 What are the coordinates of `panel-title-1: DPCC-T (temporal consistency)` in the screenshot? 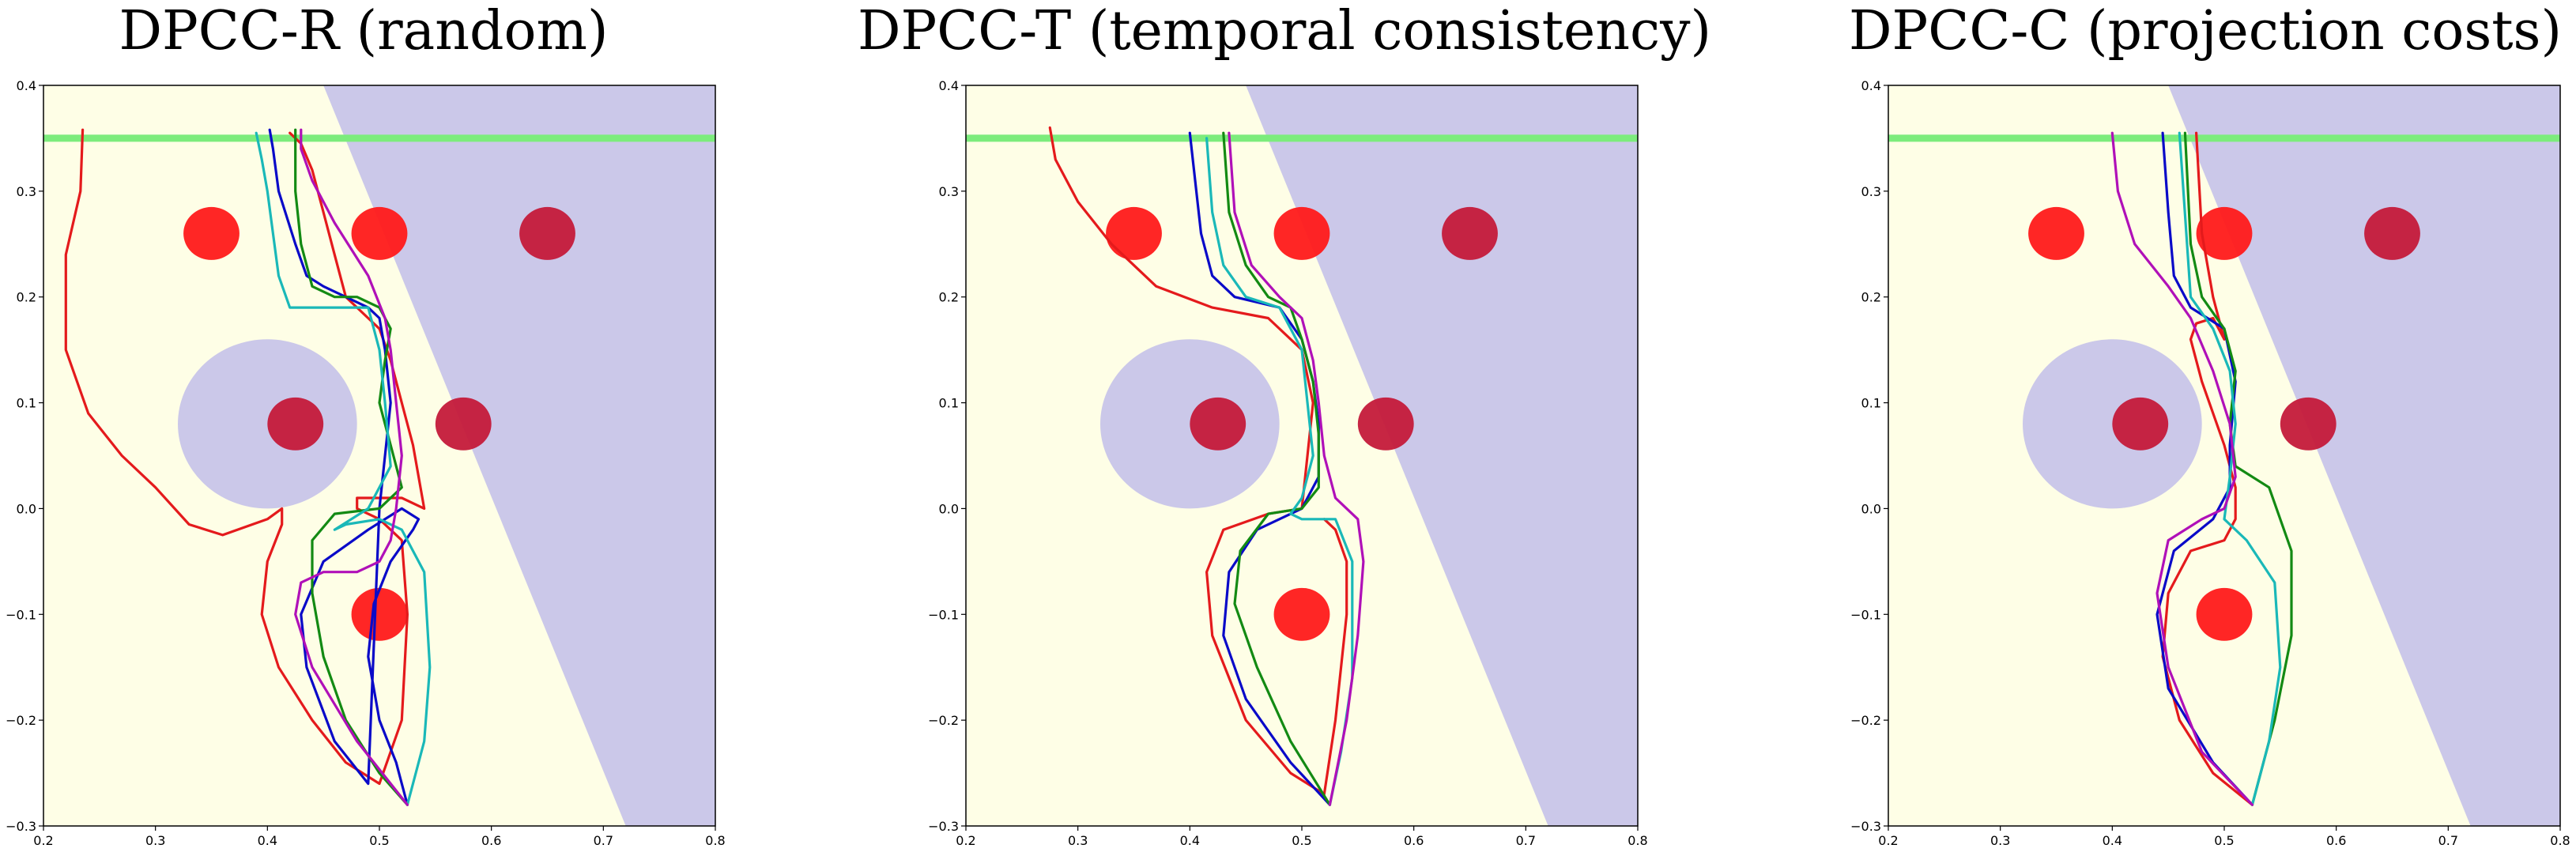 It's located at (1284, 31).